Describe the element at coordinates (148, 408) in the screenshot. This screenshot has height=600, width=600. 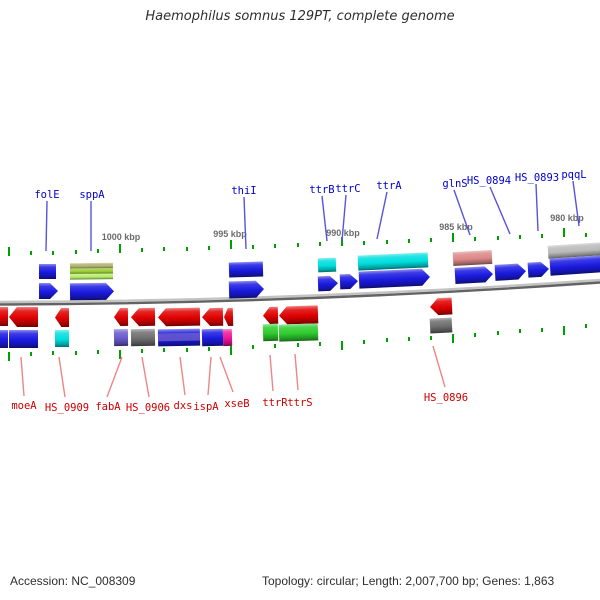
I see `HS_0906-gene-label: HS_0906` at that location.